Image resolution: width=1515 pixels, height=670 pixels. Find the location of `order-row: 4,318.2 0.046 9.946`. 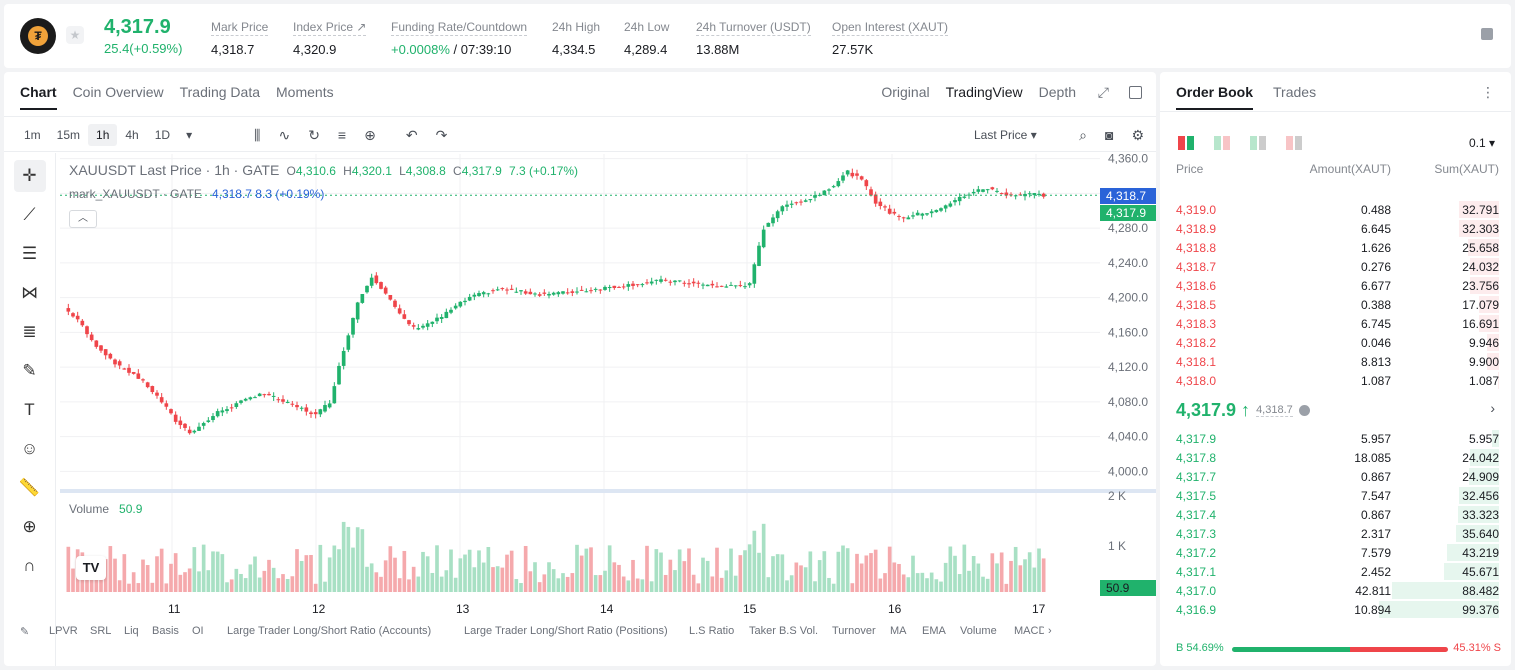

order-row: 4,318.2 0.046 9.946 is located at coordinates (1335, 342).